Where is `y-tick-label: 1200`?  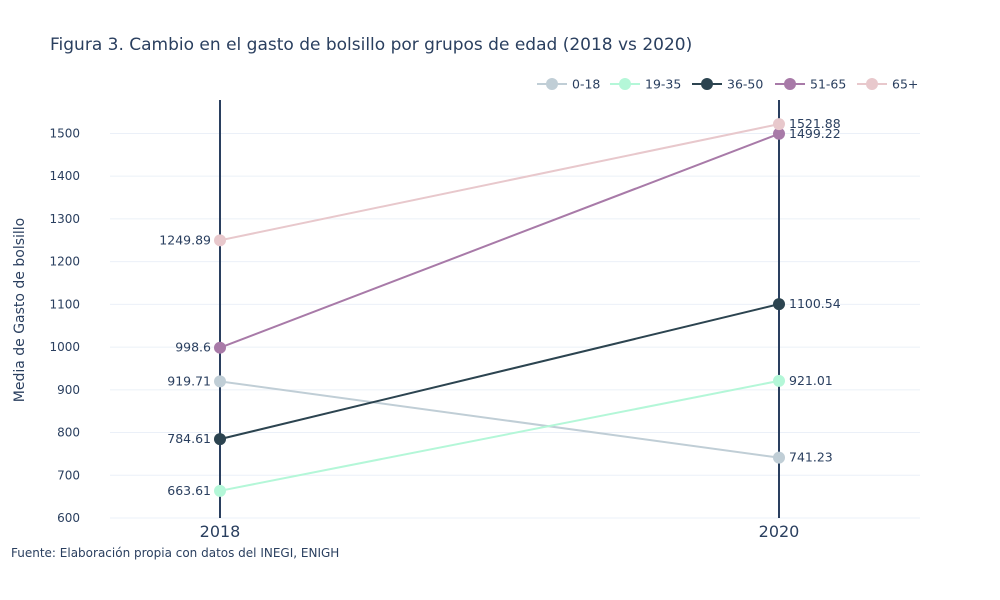 y-tick-label: 1200 is located at coordinates (64, 262).